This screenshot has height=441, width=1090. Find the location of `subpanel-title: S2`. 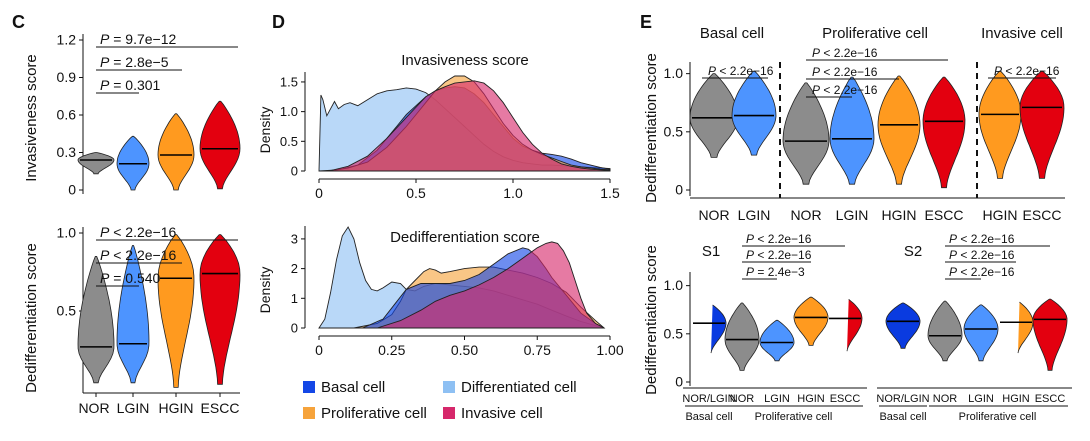

subpanel-title: S2 is located at coordinates (913, 251).